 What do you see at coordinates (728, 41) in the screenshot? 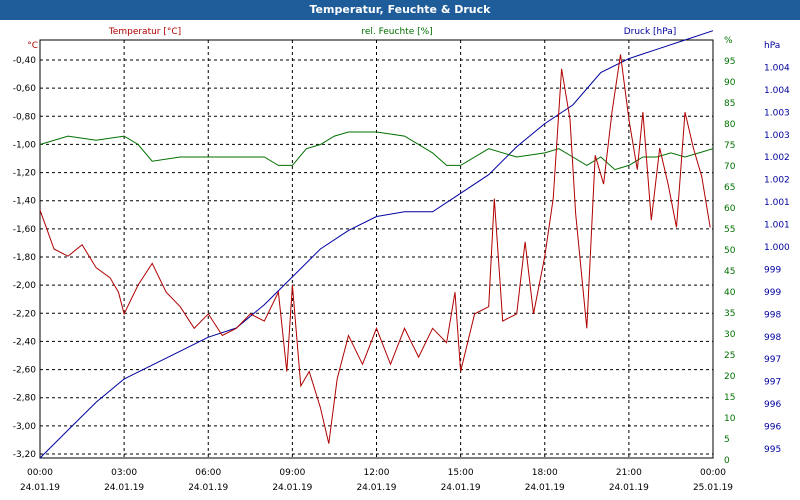
I see `humidity-tick-label: %` at bounding box center [728, 41].